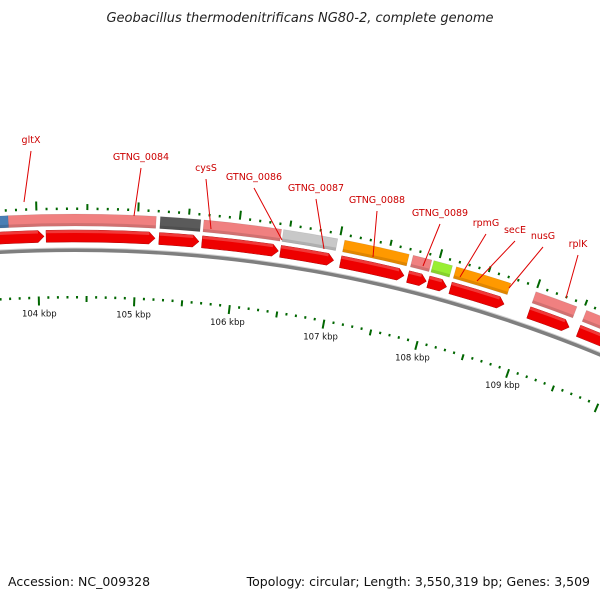 The image size is (600, 600). What do you see at coordinates (254, 177) in the screenshot?
I see `gene-label: GTNG_0086` at bounding box center [254, 177].